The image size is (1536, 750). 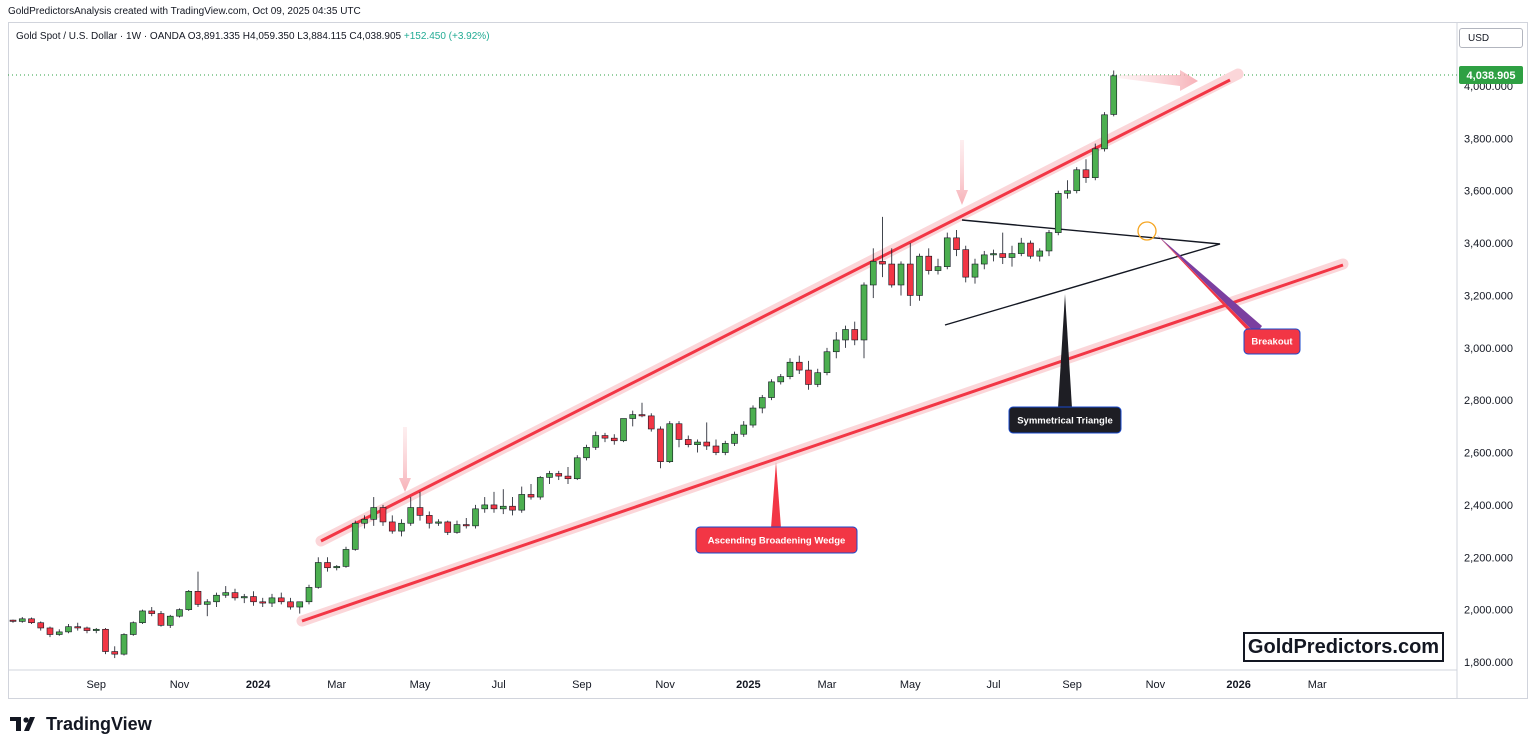 I want to click on triangle-lines, so click(x=1082, y=272).